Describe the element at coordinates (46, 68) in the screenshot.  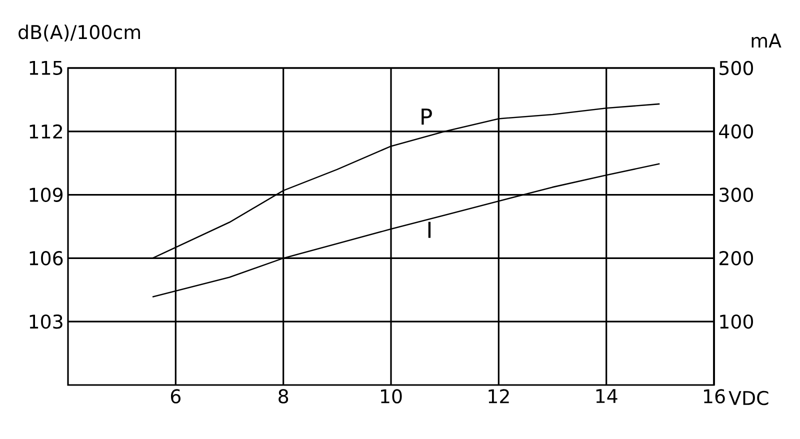
I see `y-tick-label: 115` at that location.